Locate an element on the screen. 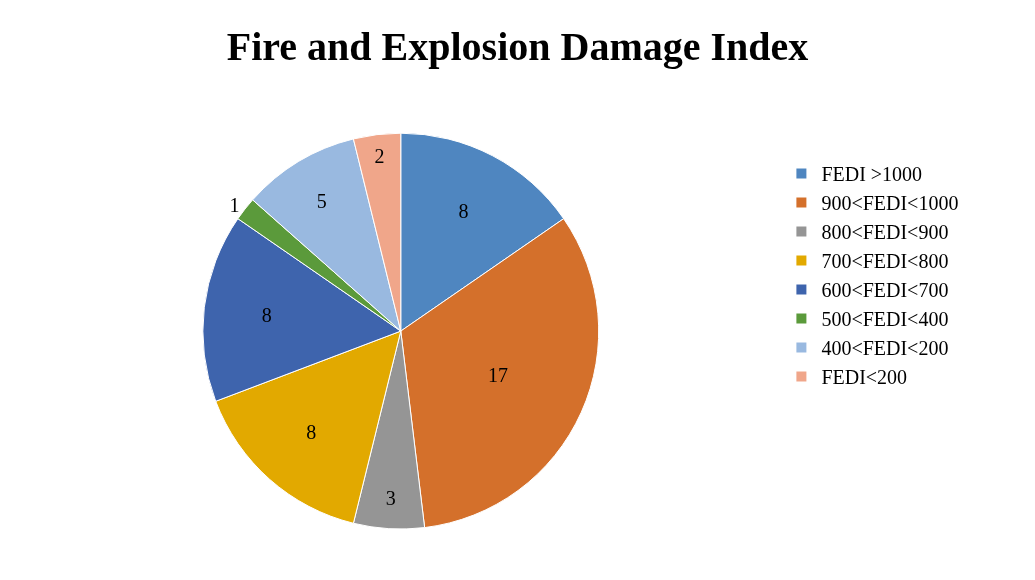 The image size is (1035, 580). data-label: 3 is located at coordinates (390, 498).